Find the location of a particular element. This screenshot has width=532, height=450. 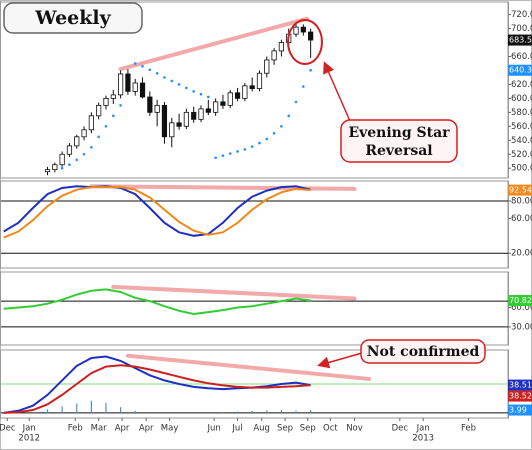

value-tag-label: 3.99 is located at coordinates (518, 410).